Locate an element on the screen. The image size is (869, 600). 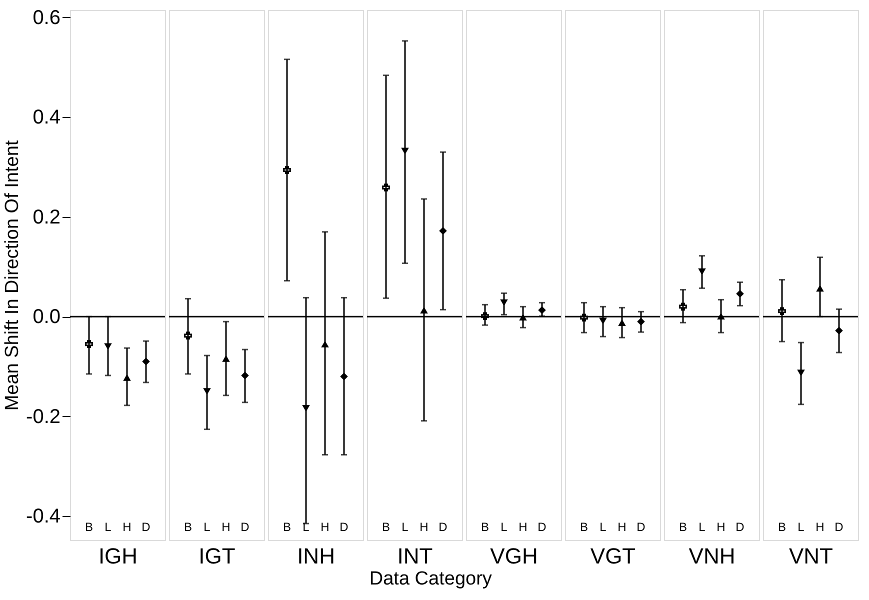
y-tick-label: 0.2 is located at coordinates (46, 217).